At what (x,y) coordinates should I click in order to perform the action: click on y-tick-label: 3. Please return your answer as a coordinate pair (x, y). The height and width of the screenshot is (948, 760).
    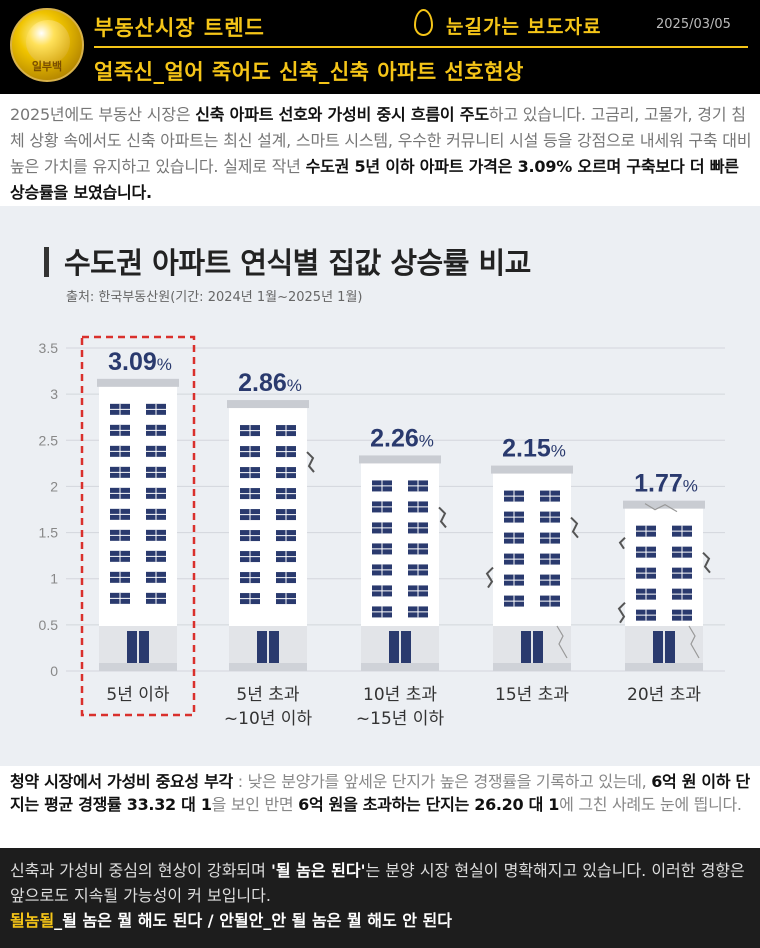
    Looking at the image, I should click on (54, 394).